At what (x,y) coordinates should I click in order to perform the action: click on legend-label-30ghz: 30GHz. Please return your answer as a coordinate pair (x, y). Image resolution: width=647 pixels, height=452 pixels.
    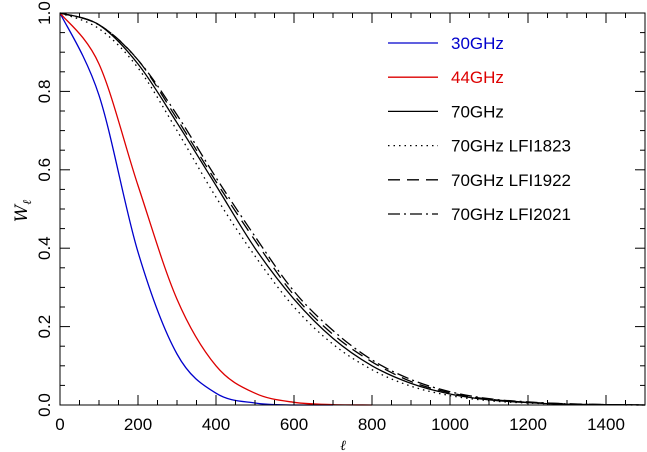
    Looking at the image, I should click on (477, 43).